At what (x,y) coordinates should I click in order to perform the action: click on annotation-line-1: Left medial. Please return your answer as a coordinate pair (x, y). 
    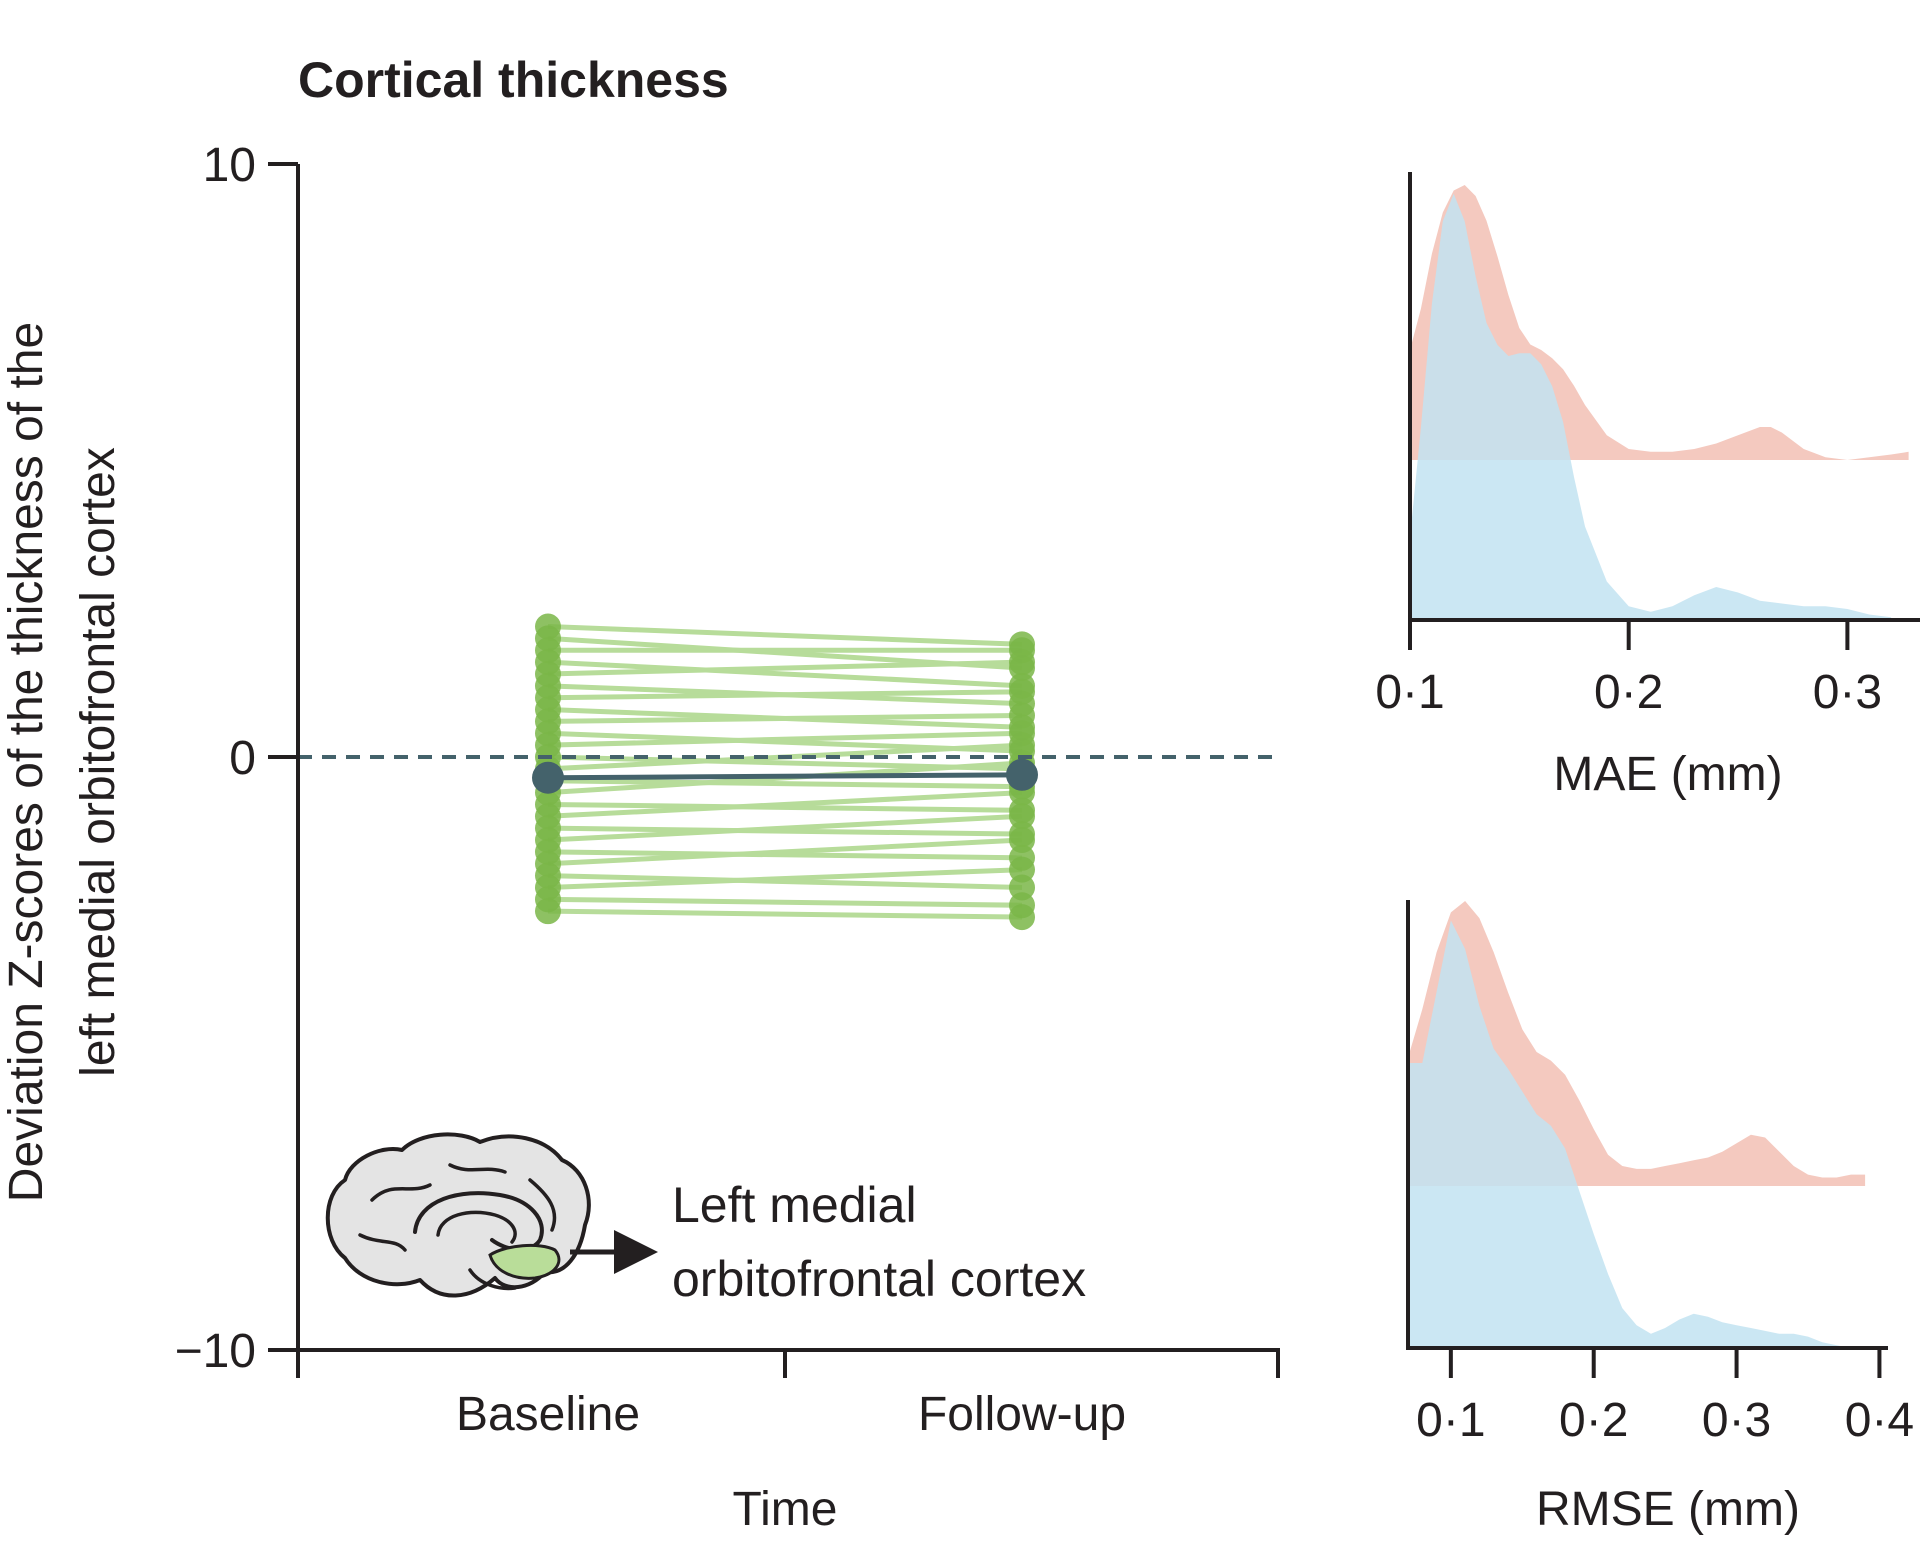
    Looking at the image, I should click on (794, 1205).